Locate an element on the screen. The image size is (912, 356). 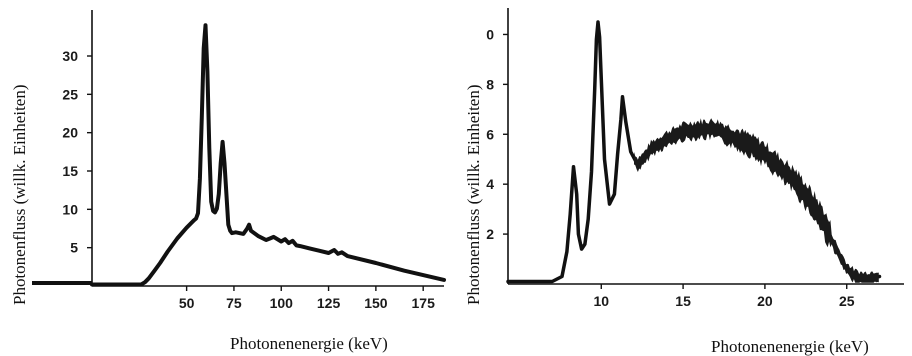
x-tick-label: 50 is located at coordinates (187, 303).